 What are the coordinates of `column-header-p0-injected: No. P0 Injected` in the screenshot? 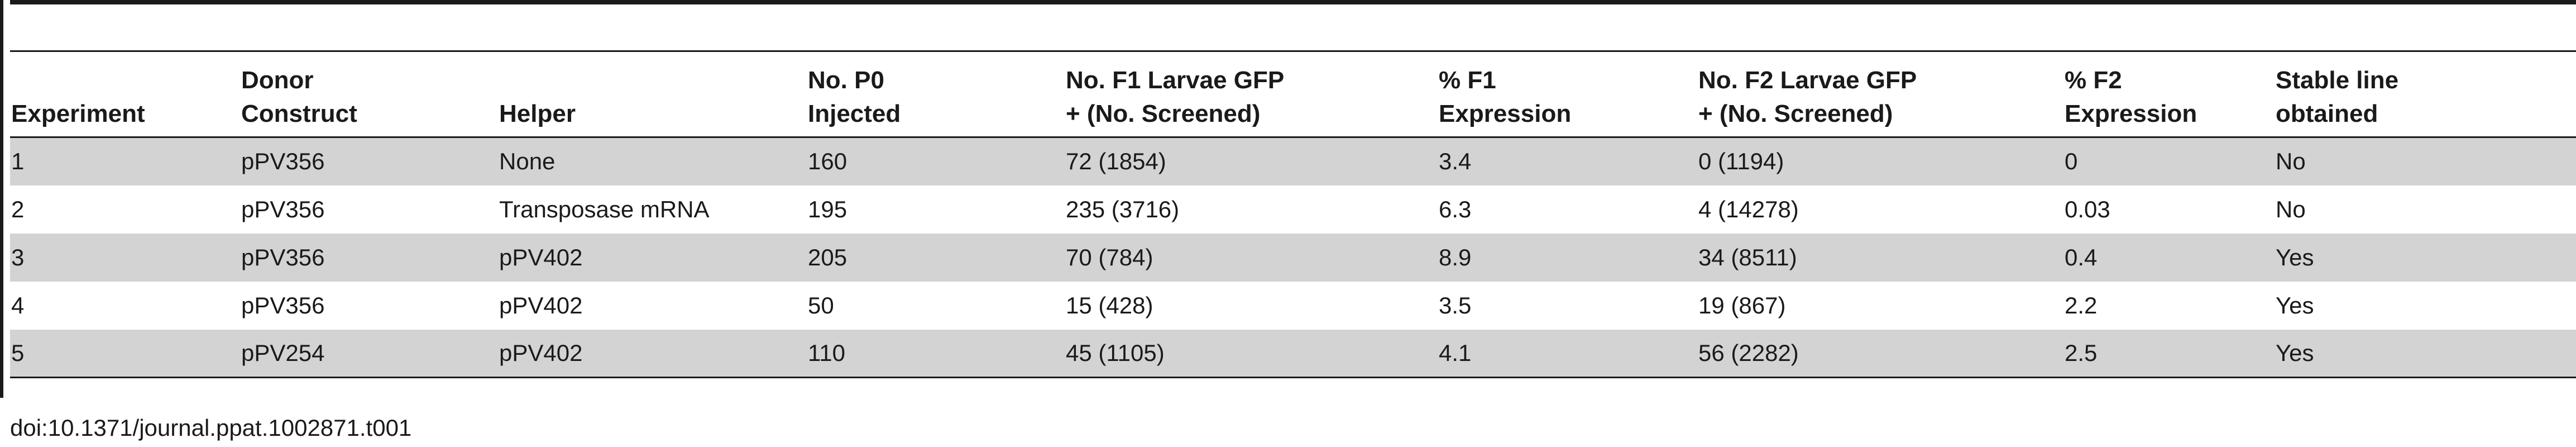 It's located at (936, 94).